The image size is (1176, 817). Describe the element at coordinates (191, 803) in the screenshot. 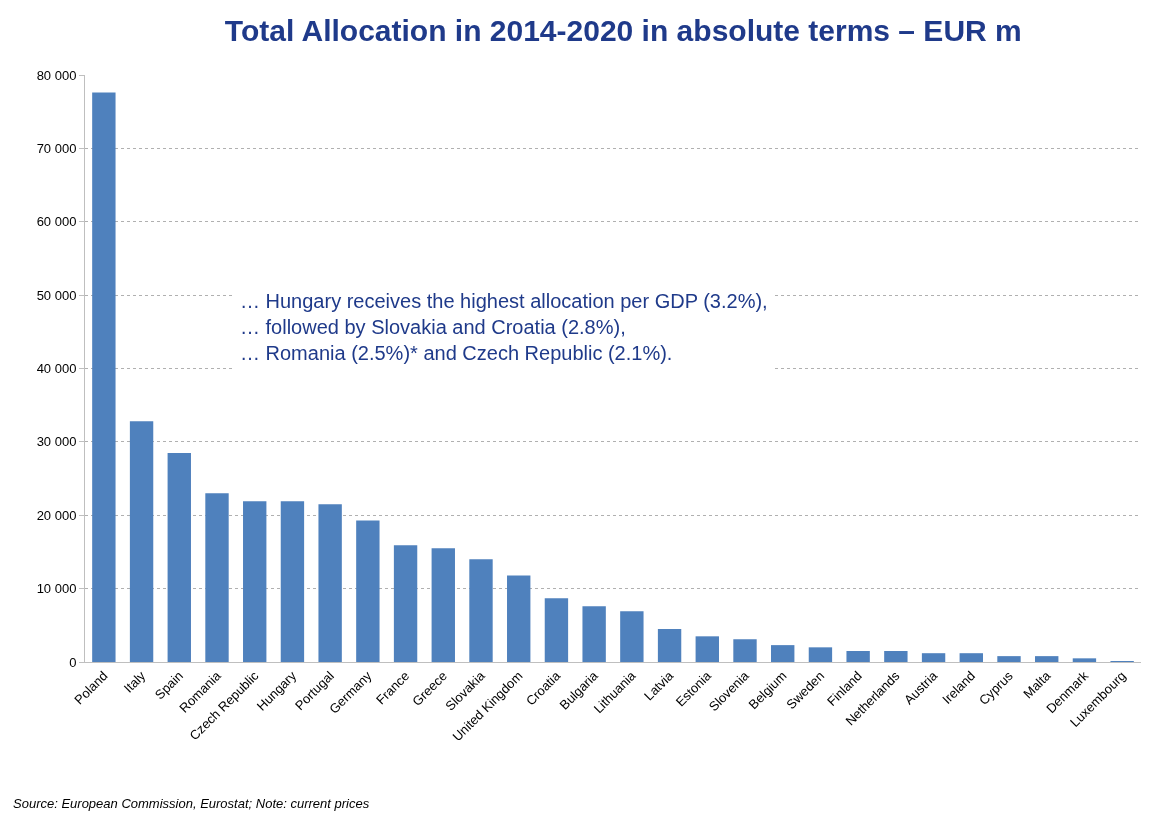

I see `source-note: Source: European Commission, Eurostat; Note: current prices` at that location.